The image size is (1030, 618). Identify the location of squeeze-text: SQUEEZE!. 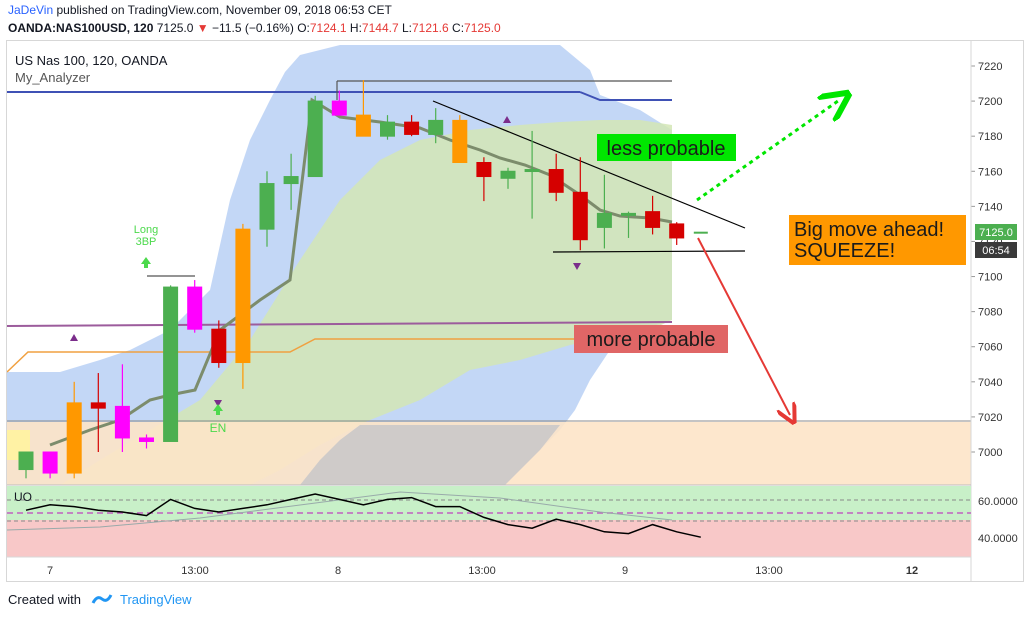
(844, 251).